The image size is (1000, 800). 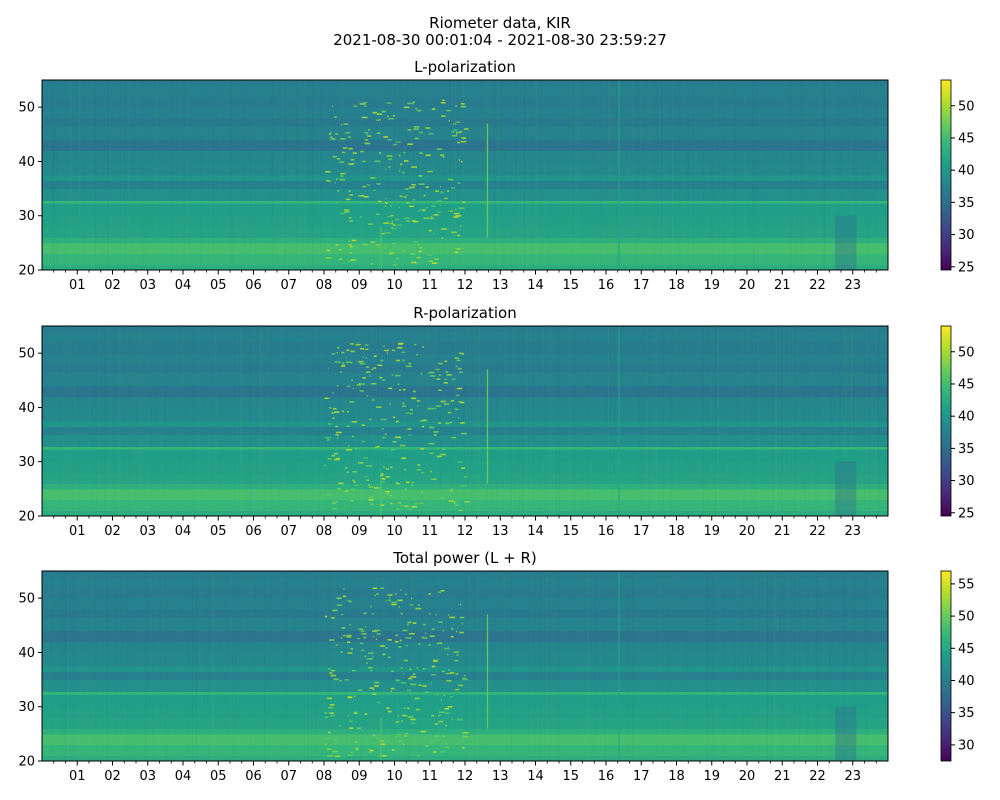 What do you see at coordinates (966, 584) in the screenshot?
I see `colorbar-tick-label: 55` at bounding box center [966, 584].